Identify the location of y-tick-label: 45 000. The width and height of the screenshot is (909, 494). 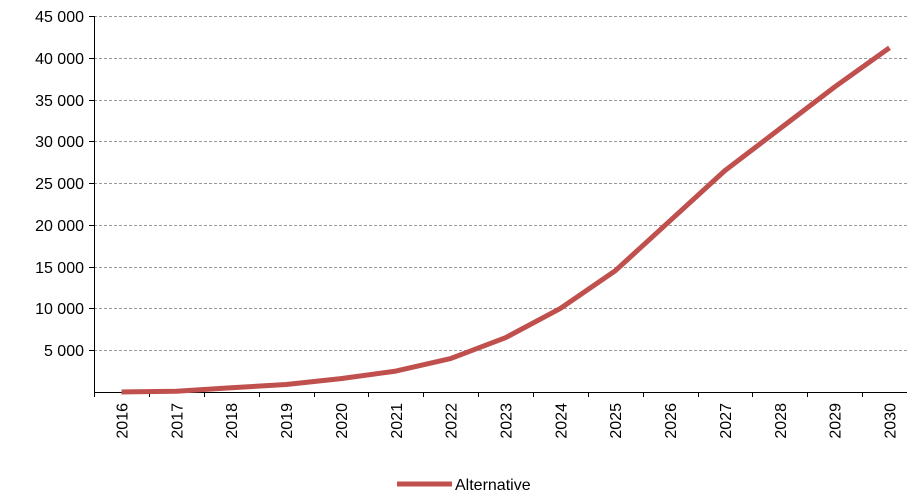
(59, 17).